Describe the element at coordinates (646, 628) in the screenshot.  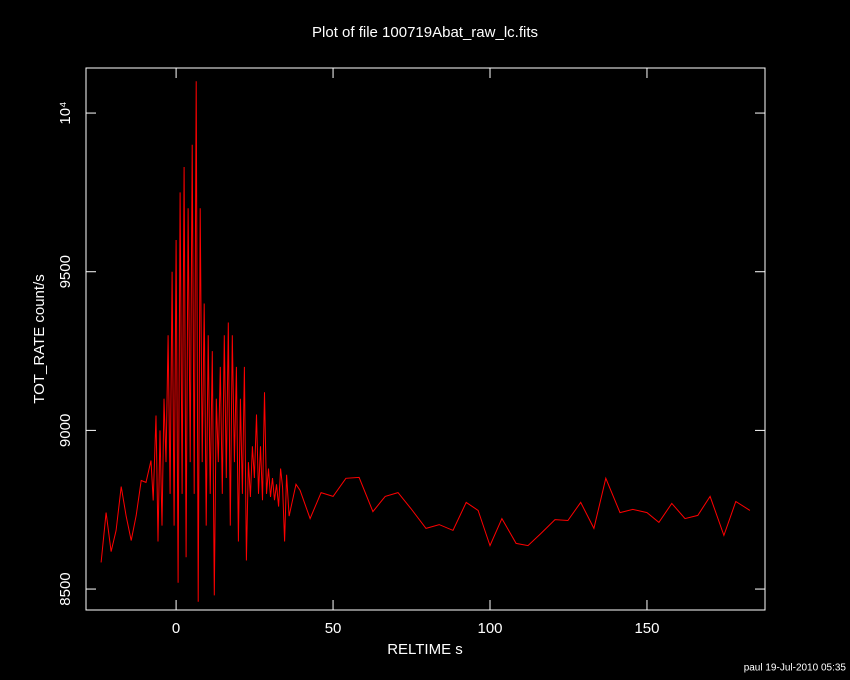
I see `x-tick-label: 150` at that location.